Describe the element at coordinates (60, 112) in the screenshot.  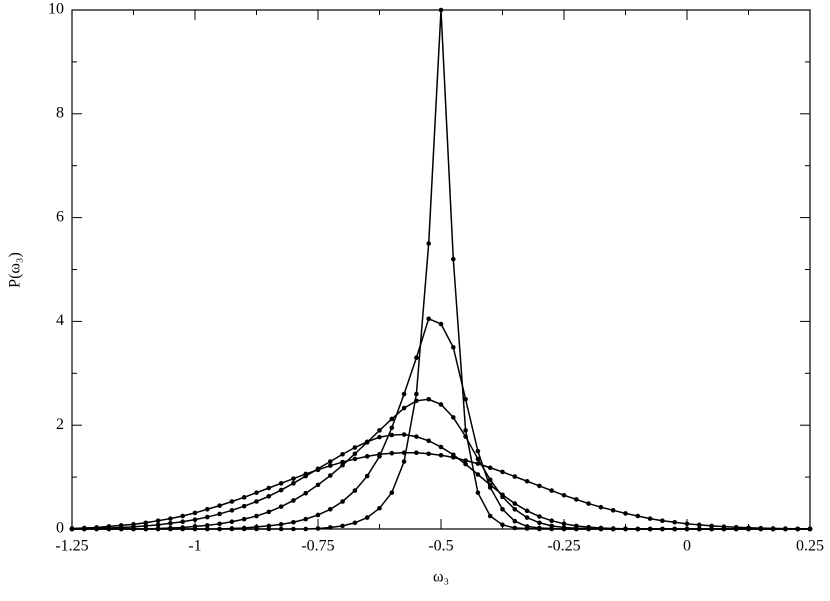
I see `y-tick-label: 8` at that location.